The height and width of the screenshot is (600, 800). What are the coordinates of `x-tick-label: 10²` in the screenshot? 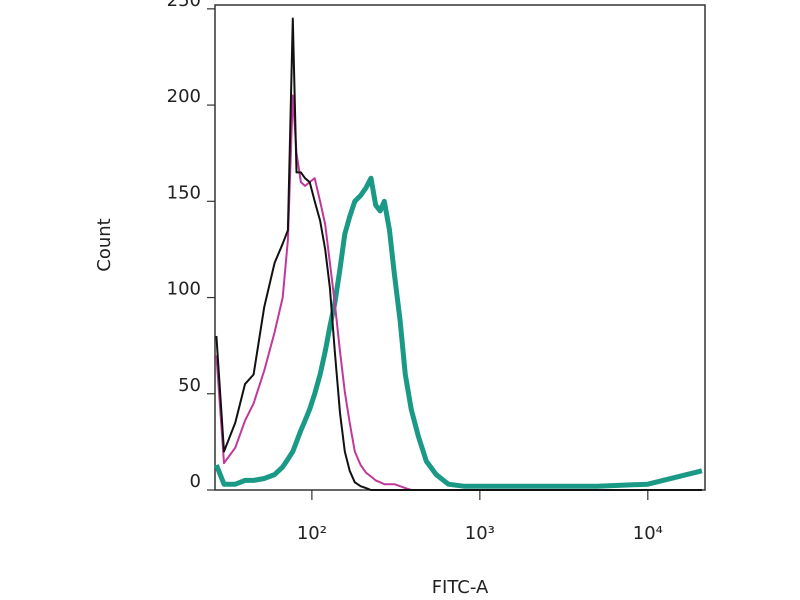 It's located at (312, 533).